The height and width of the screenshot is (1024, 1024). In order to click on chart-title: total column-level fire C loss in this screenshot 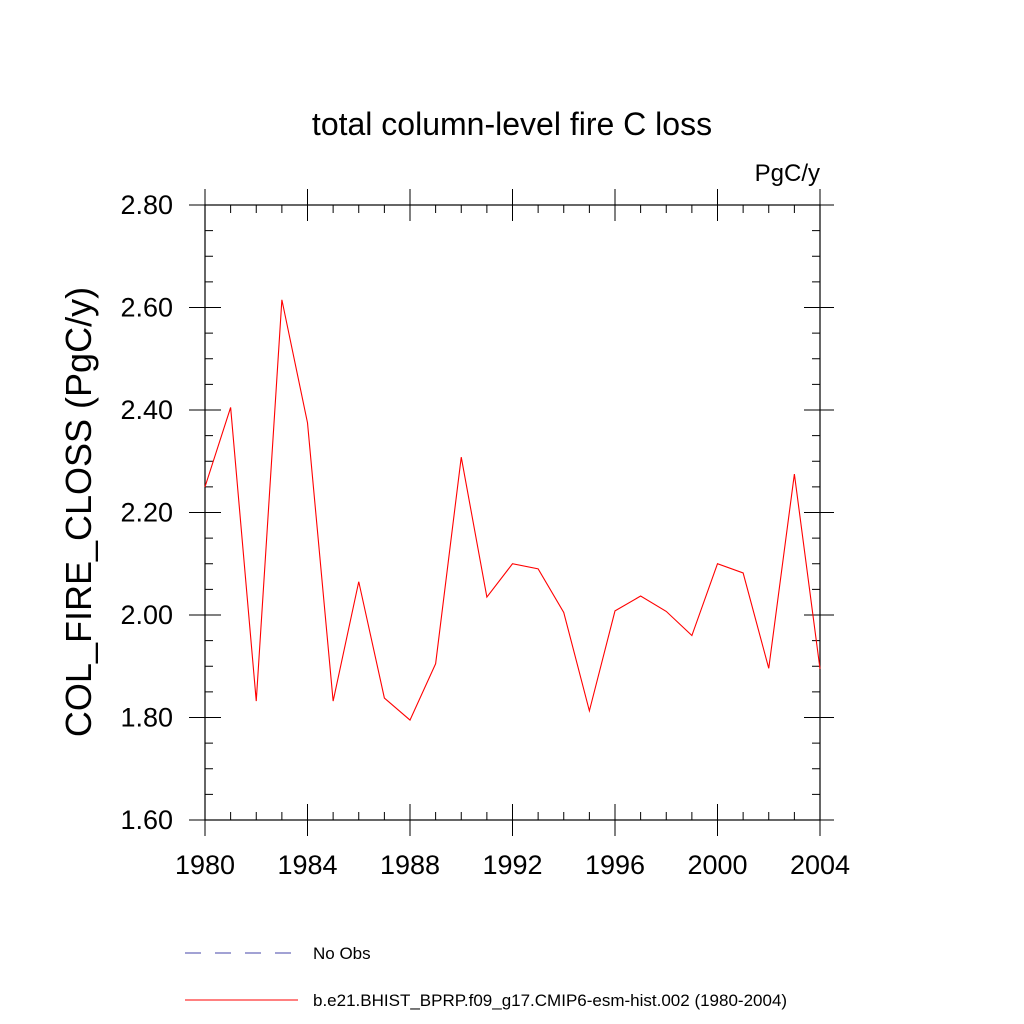, I will do `click(512, 124)`.